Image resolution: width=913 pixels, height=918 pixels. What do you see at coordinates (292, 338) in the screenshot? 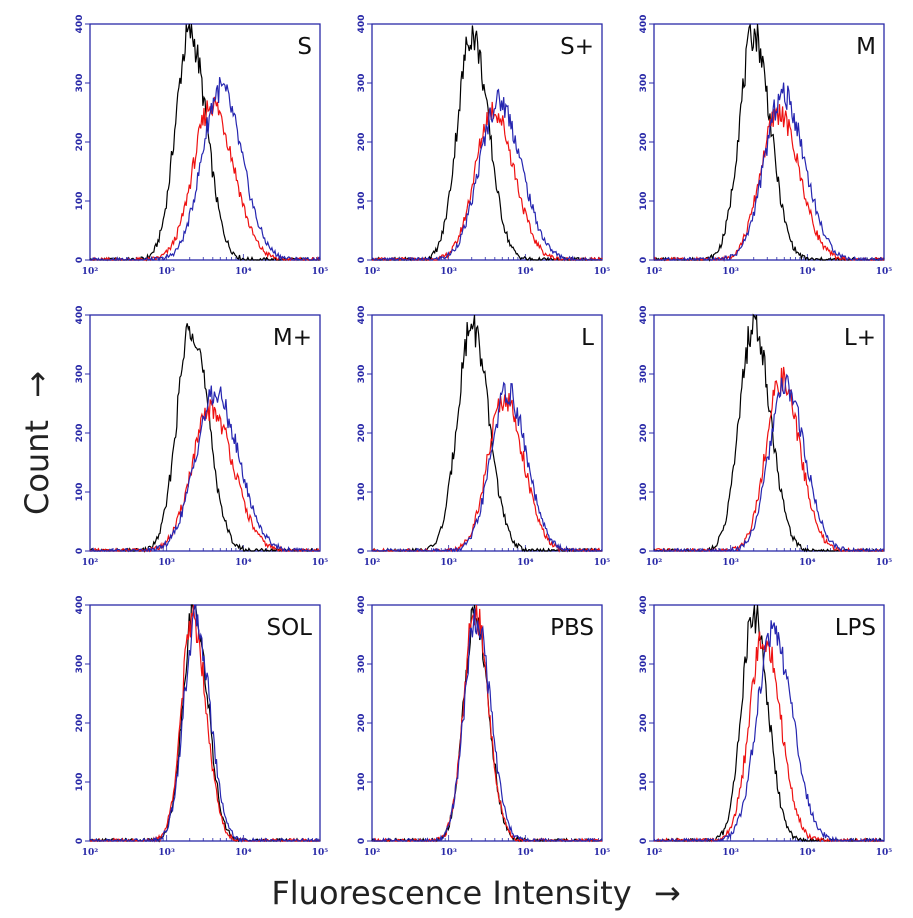
I see `panel-label: M+` at bounding box center [292, 338].